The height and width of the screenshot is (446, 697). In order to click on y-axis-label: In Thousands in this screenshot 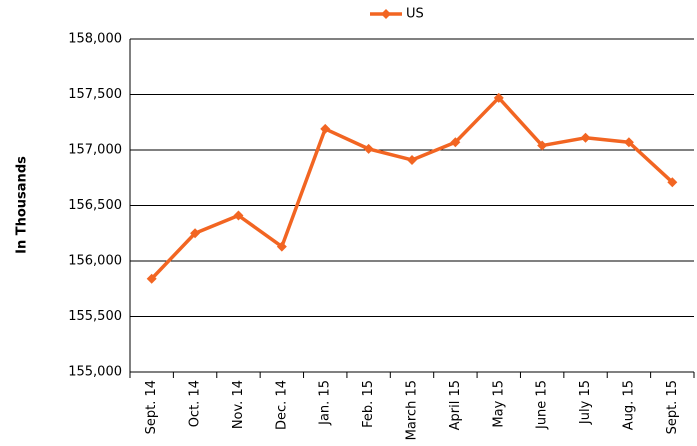, I will do `click(22, 205)`.